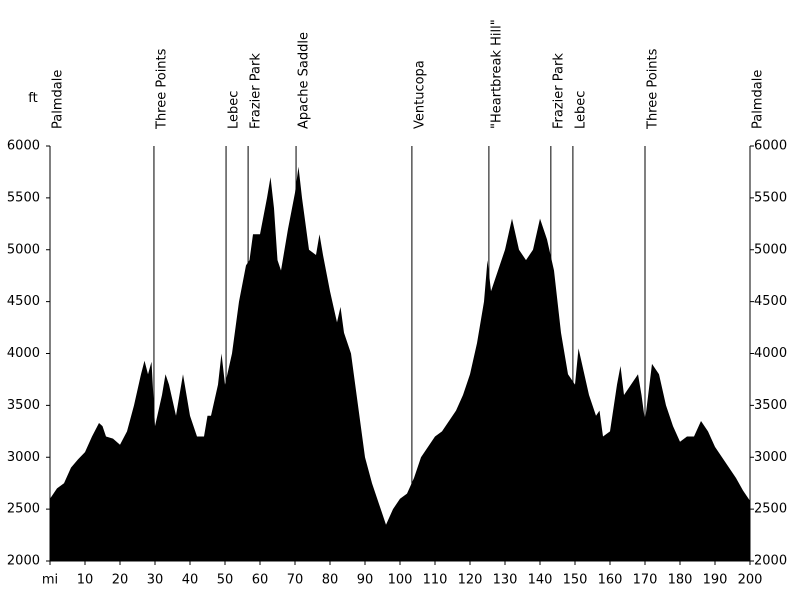 The image size is (800, 600). Describe the element at coordinates (23, 249) in the screenshot. I see `y-tick-label: 5000` at that location.